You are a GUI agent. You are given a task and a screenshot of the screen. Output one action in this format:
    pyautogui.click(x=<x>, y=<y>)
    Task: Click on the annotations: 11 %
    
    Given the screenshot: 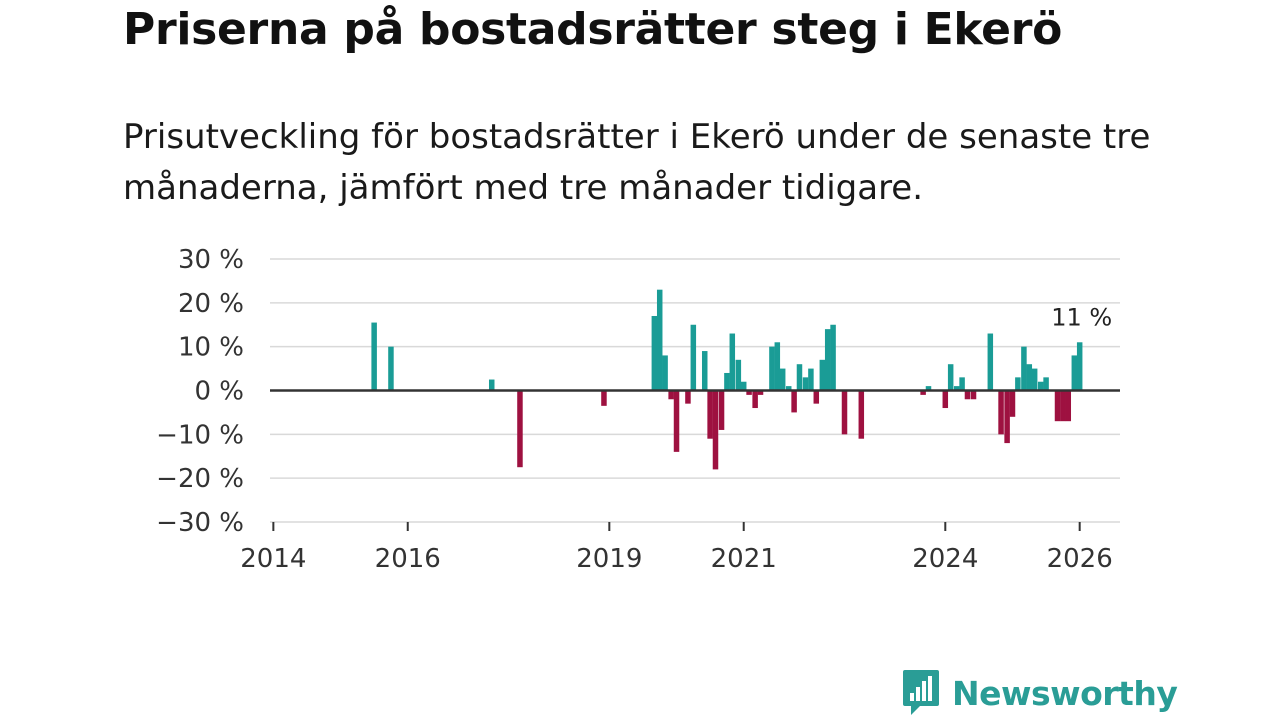 What is the action you would take?
    pyautogui.click(x=1081, y=317)
    